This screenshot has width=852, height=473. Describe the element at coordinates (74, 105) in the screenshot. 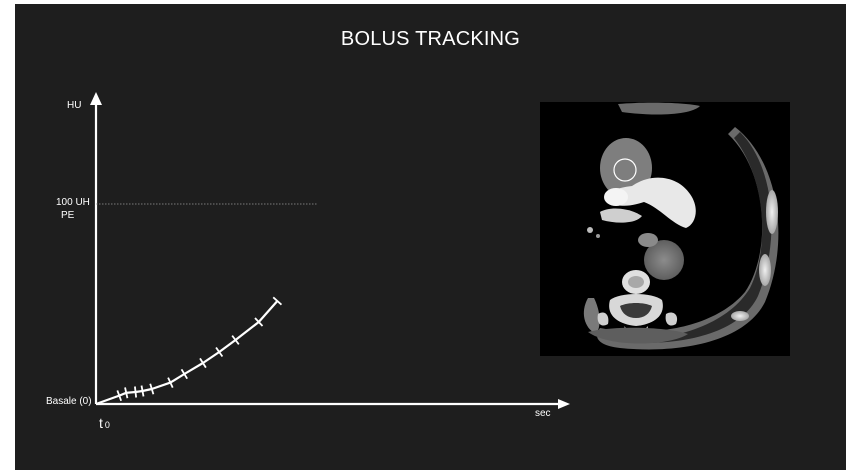

I see `y-axis-label: HU` at that location.